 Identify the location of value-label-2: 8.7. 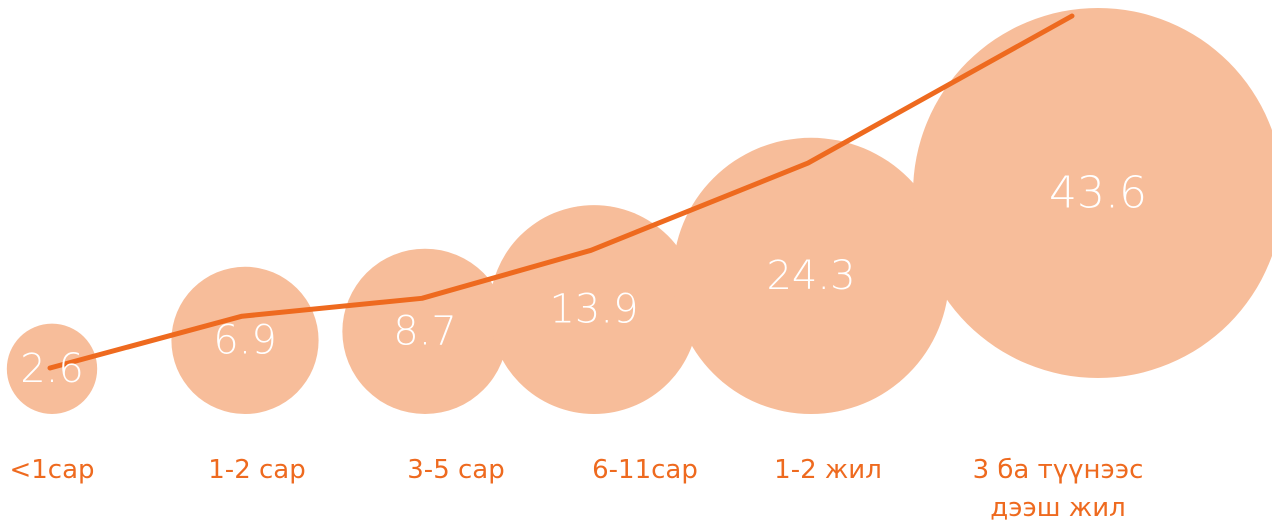
(425, 331).